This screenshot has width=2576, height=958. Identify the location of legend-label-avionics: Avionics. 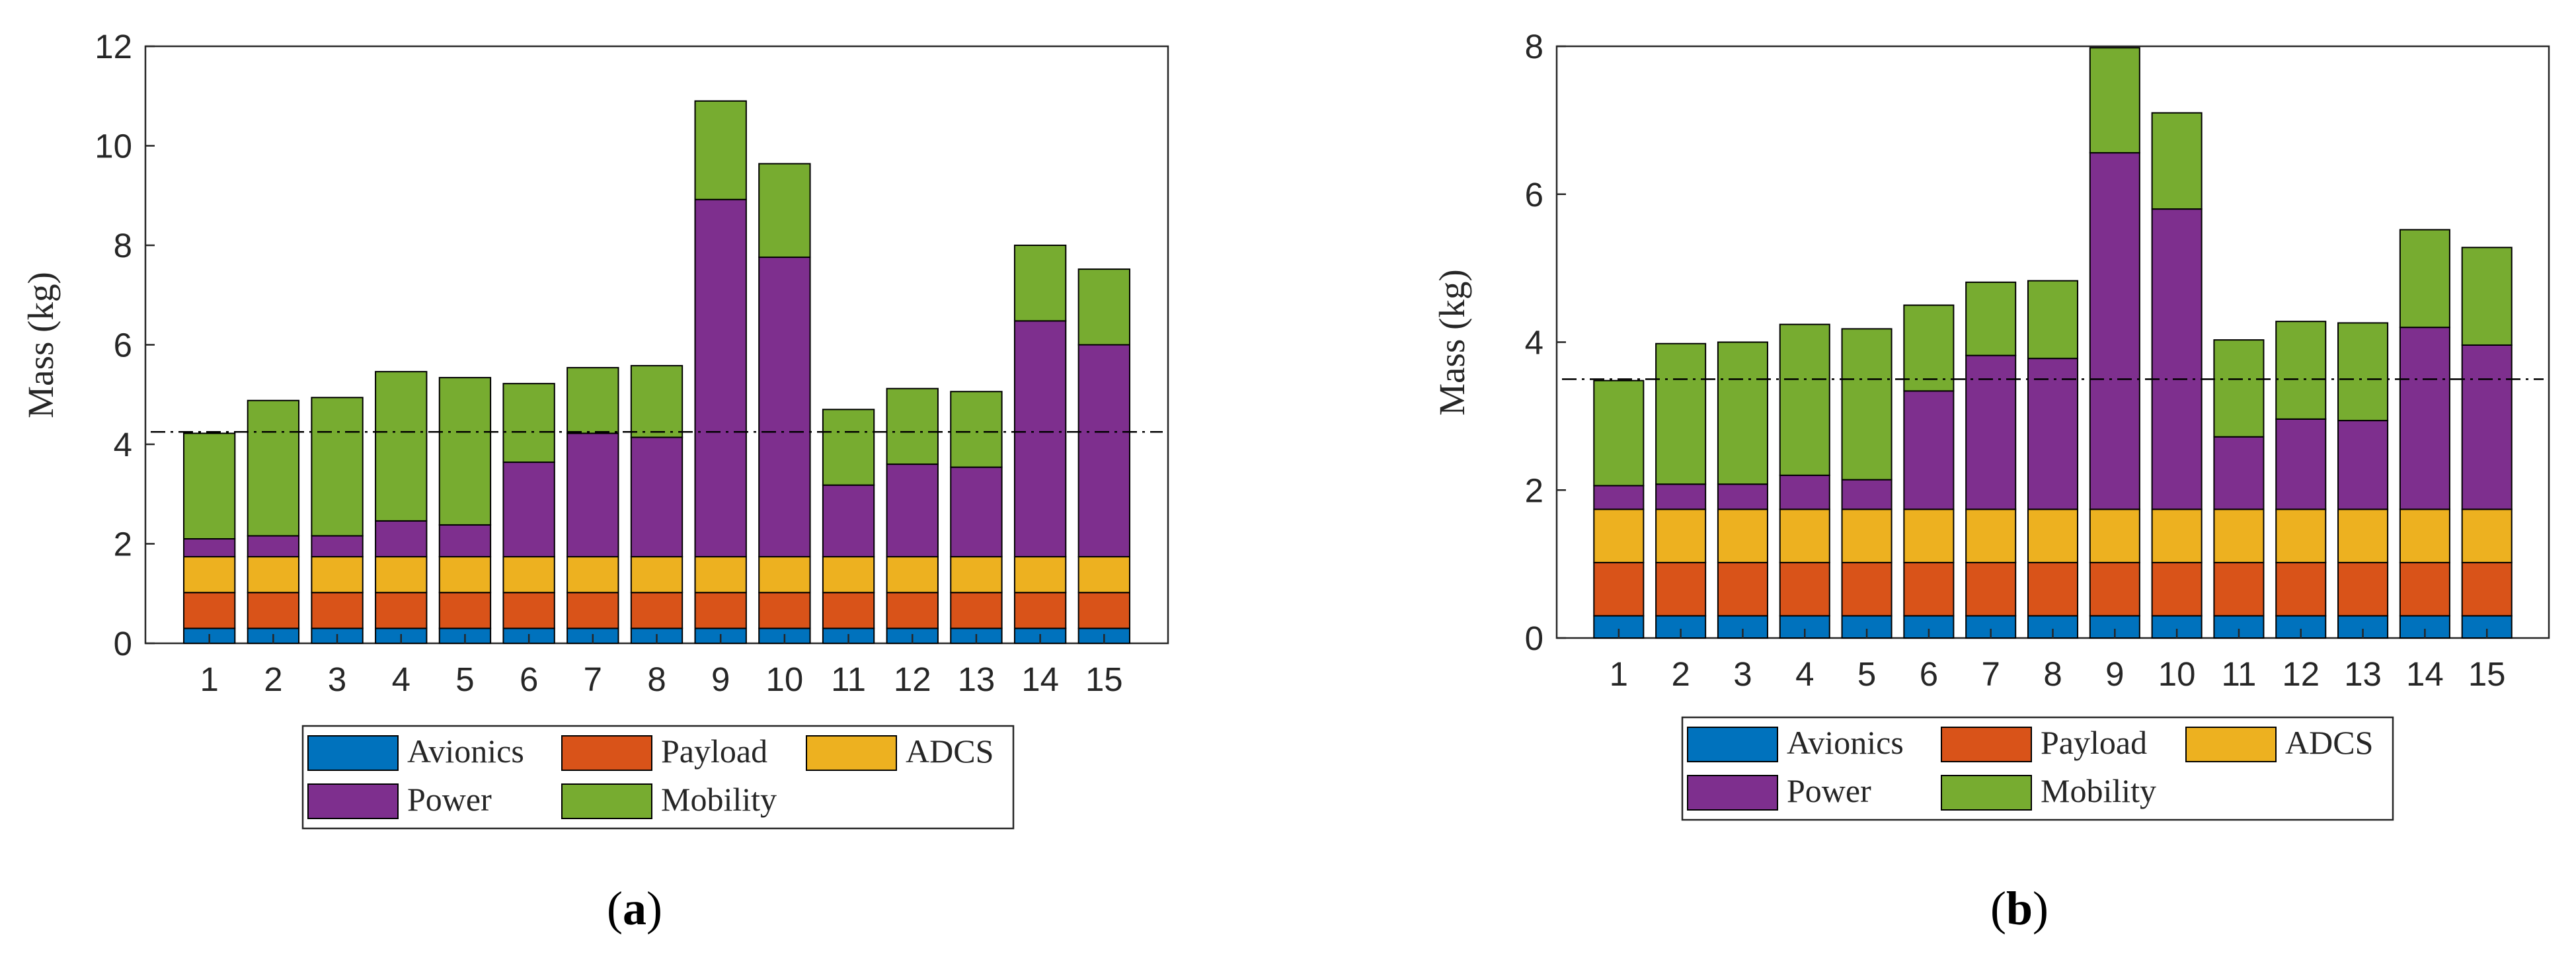
(1845, 742).